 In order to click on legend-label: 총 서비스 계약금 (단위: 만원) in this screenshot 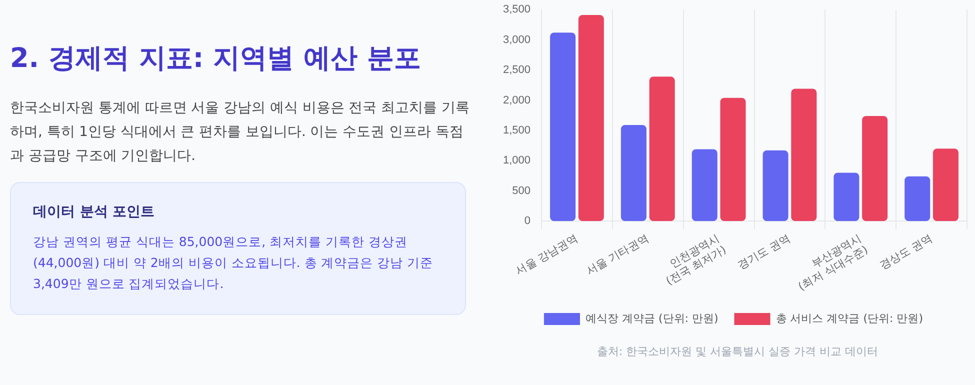, I will do `click(850, 318)`.